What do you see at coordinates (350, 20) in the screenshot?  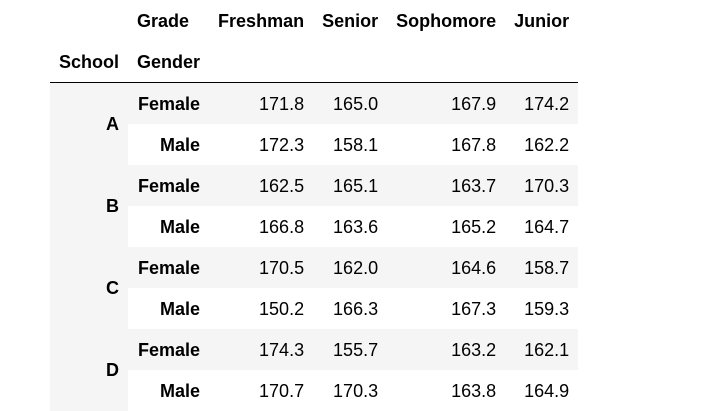 I see `column-header-senior: Senior` at bounding box center [350, 20].